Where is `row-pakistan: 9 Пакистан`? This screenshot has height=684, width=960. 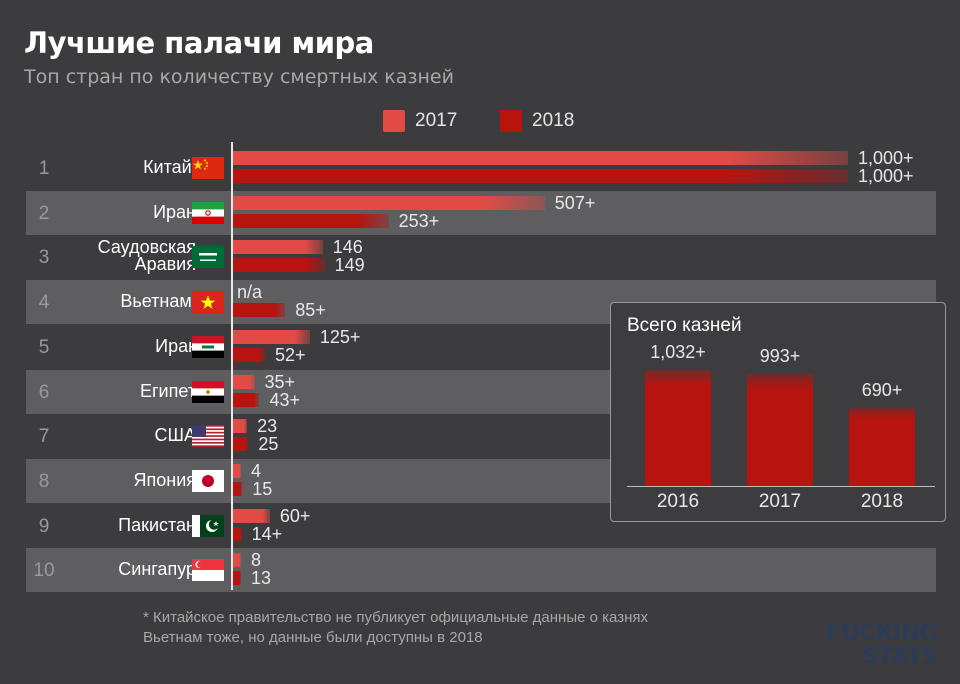
row-pakistan: 9 Пакистан is located at coordinates (481, 526).